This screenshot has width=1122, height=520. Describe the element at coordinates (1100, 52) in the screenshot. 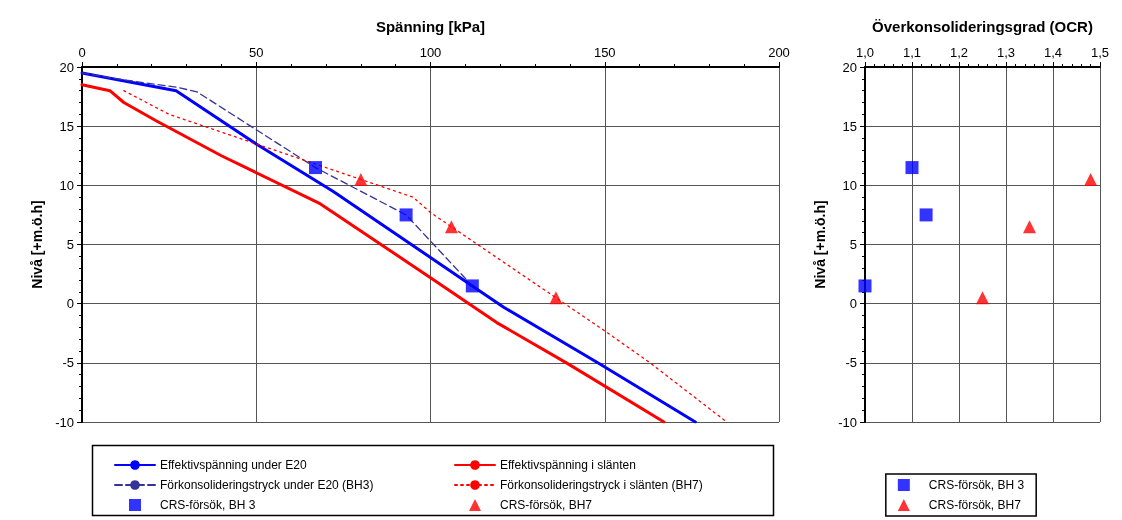

I see `x-tick-label: 1,5` at that location.